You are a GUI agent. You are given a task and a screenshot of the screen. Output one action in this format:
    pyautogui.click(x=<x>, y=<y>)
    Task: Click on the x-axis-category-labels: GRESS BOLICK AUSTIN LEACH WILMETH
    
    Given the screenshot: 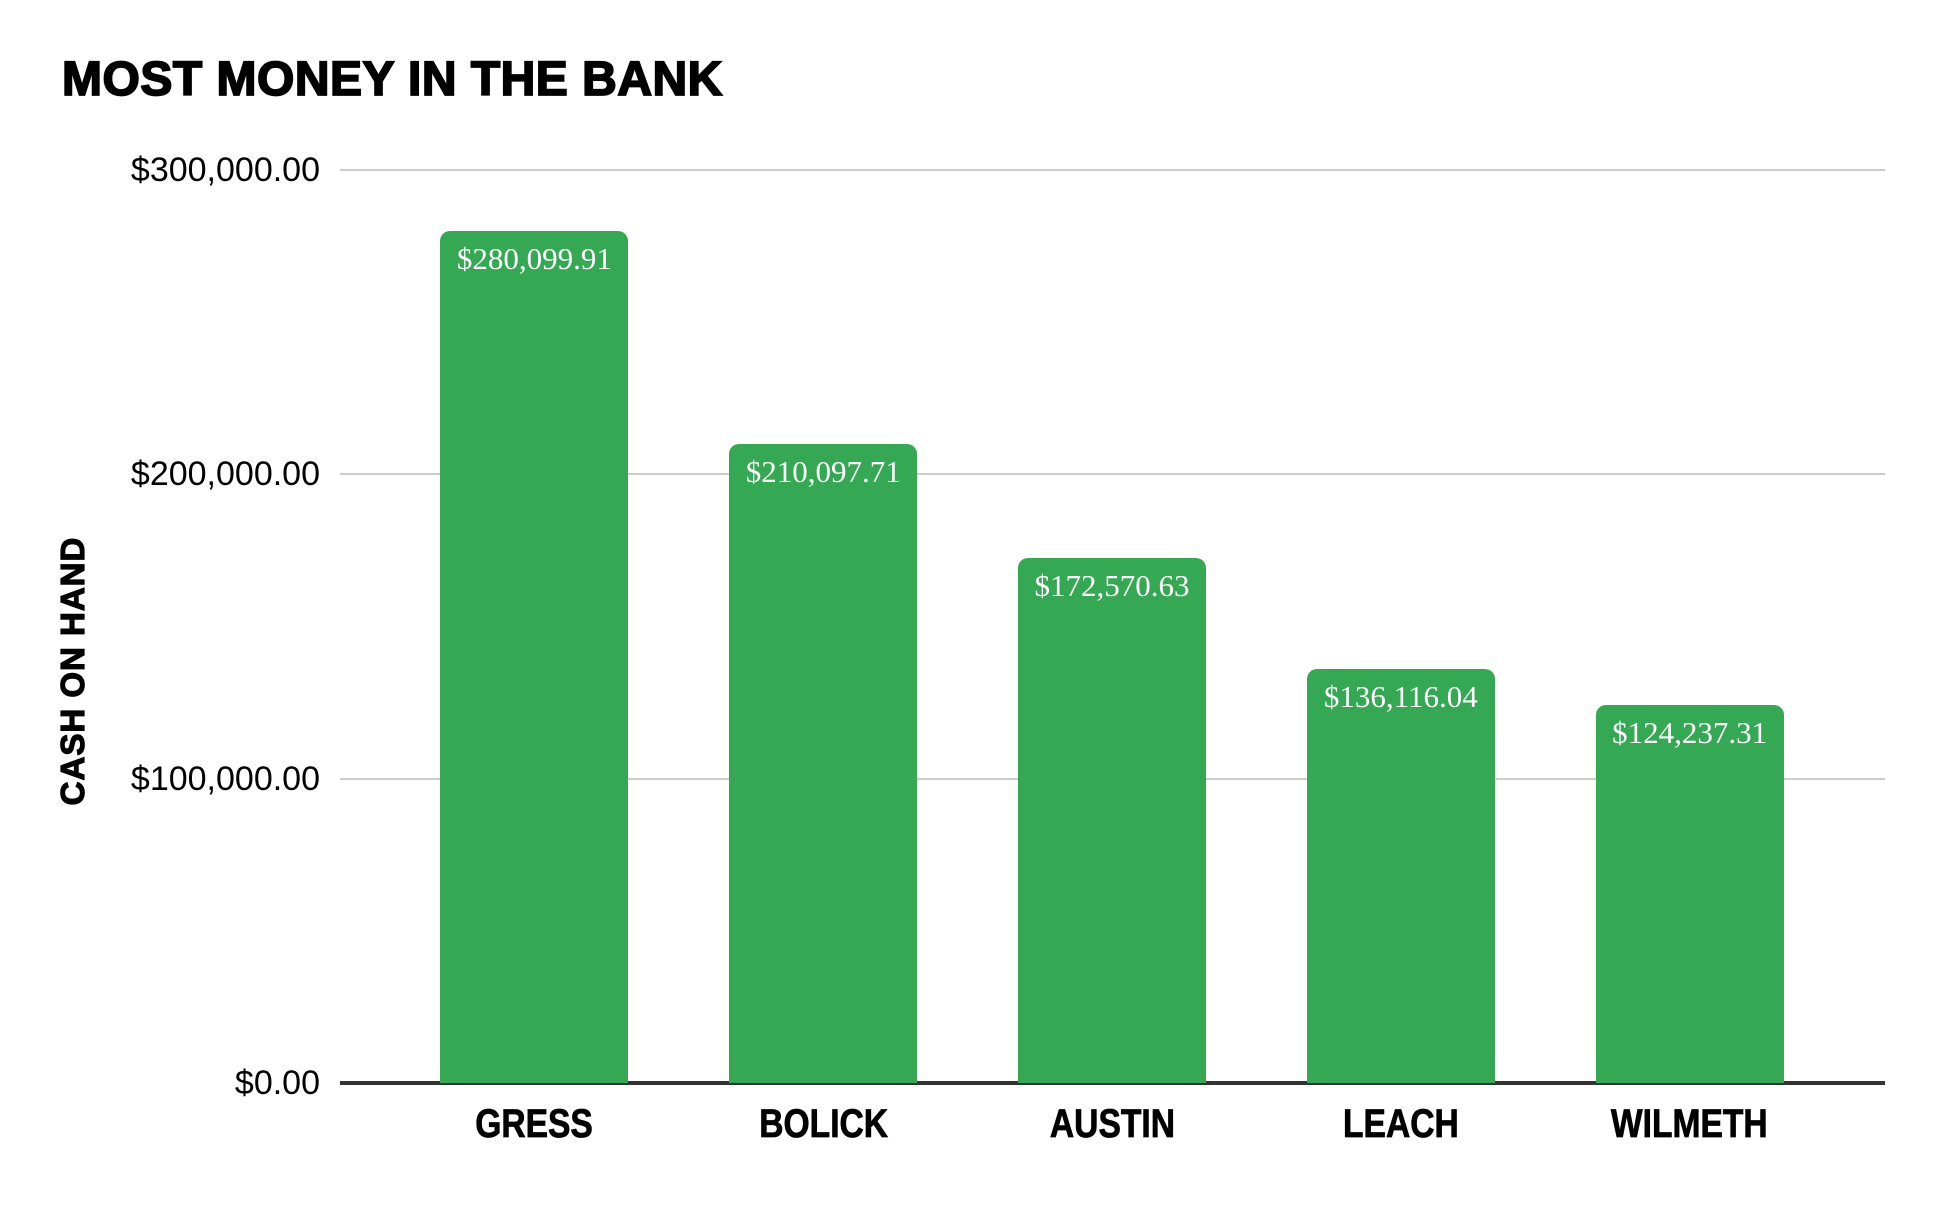 What is the action you would take?
    pyautogui.click(x=1112, y=1124)
    